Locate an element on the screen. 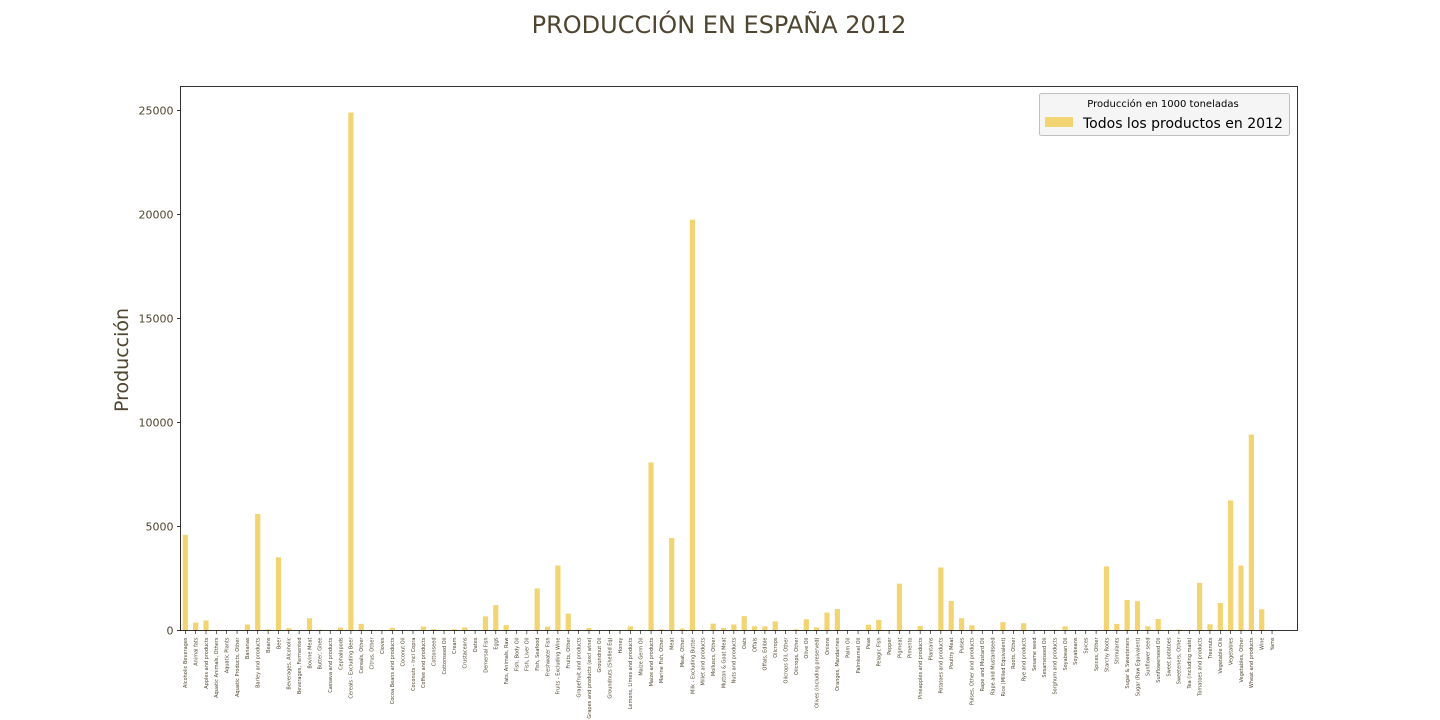 The height and width of the screenshot is (720, 1440). legend-swatch is located at coordinates (1059, 122).